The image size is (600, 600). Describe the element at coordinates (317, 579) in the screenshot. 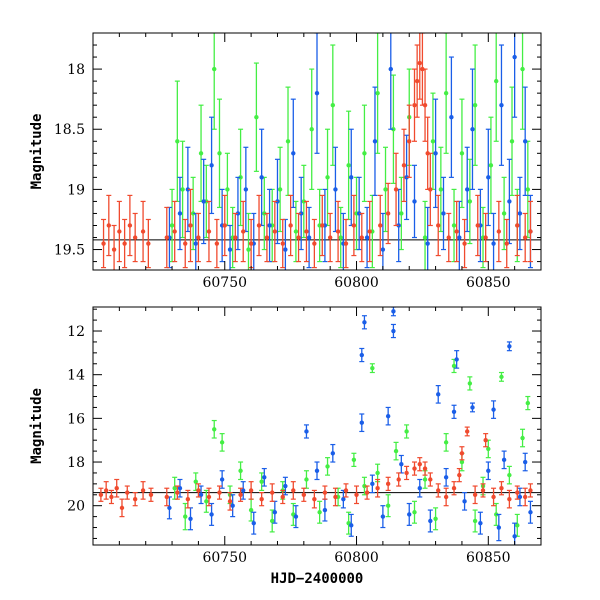

I see `bottom-x-axis-label: HJD−2400000` at that location.